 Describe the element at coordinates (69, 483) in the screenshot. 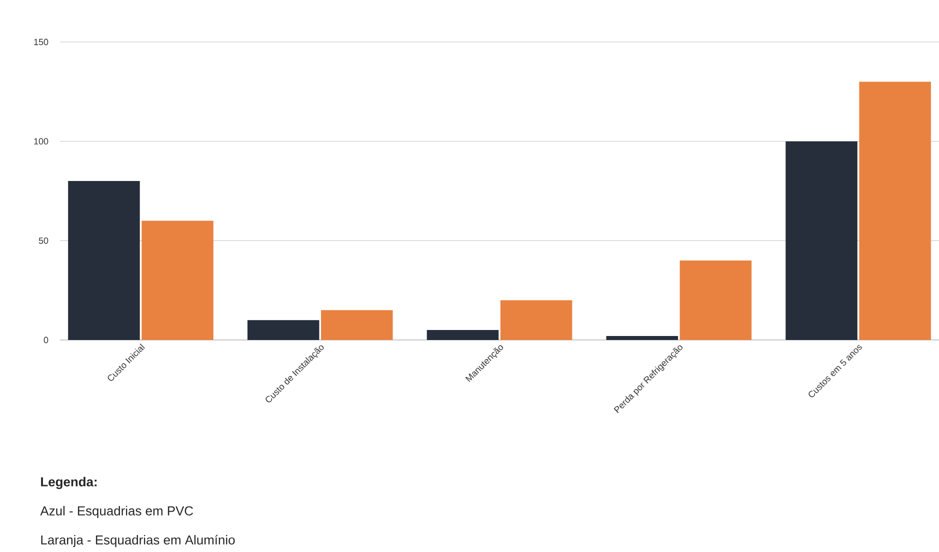

I see `text: Legenda:` at that location.